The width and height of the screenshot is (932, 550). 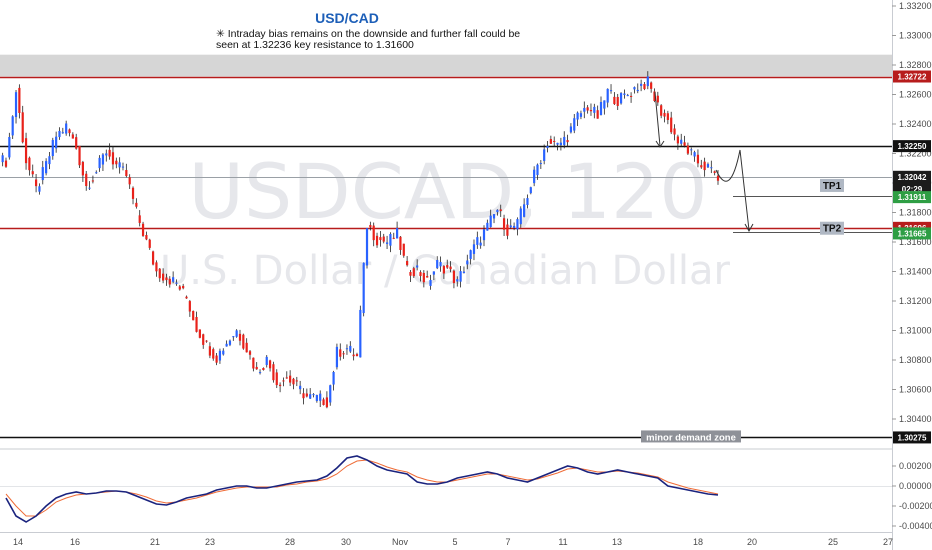 What do you see at coordinates (507, 542) in the screenshot?
I see `date-tick-label: 7` at bounding box center [507, 542].